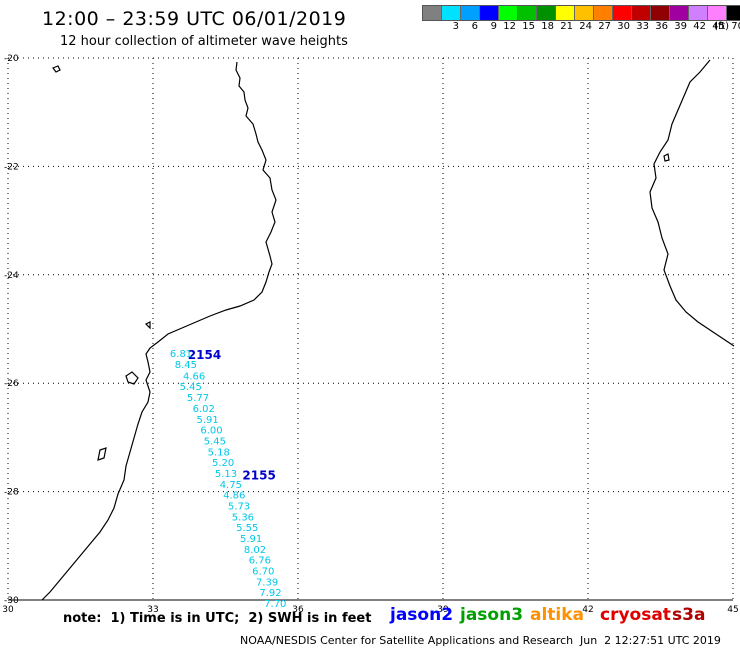 The height and width of the screenshot is (650, 740). What do you see at coordinates (422, 615) in the screenshot?
I see `satellite-name-jason2: jason2` at bounding box center [422, 615].